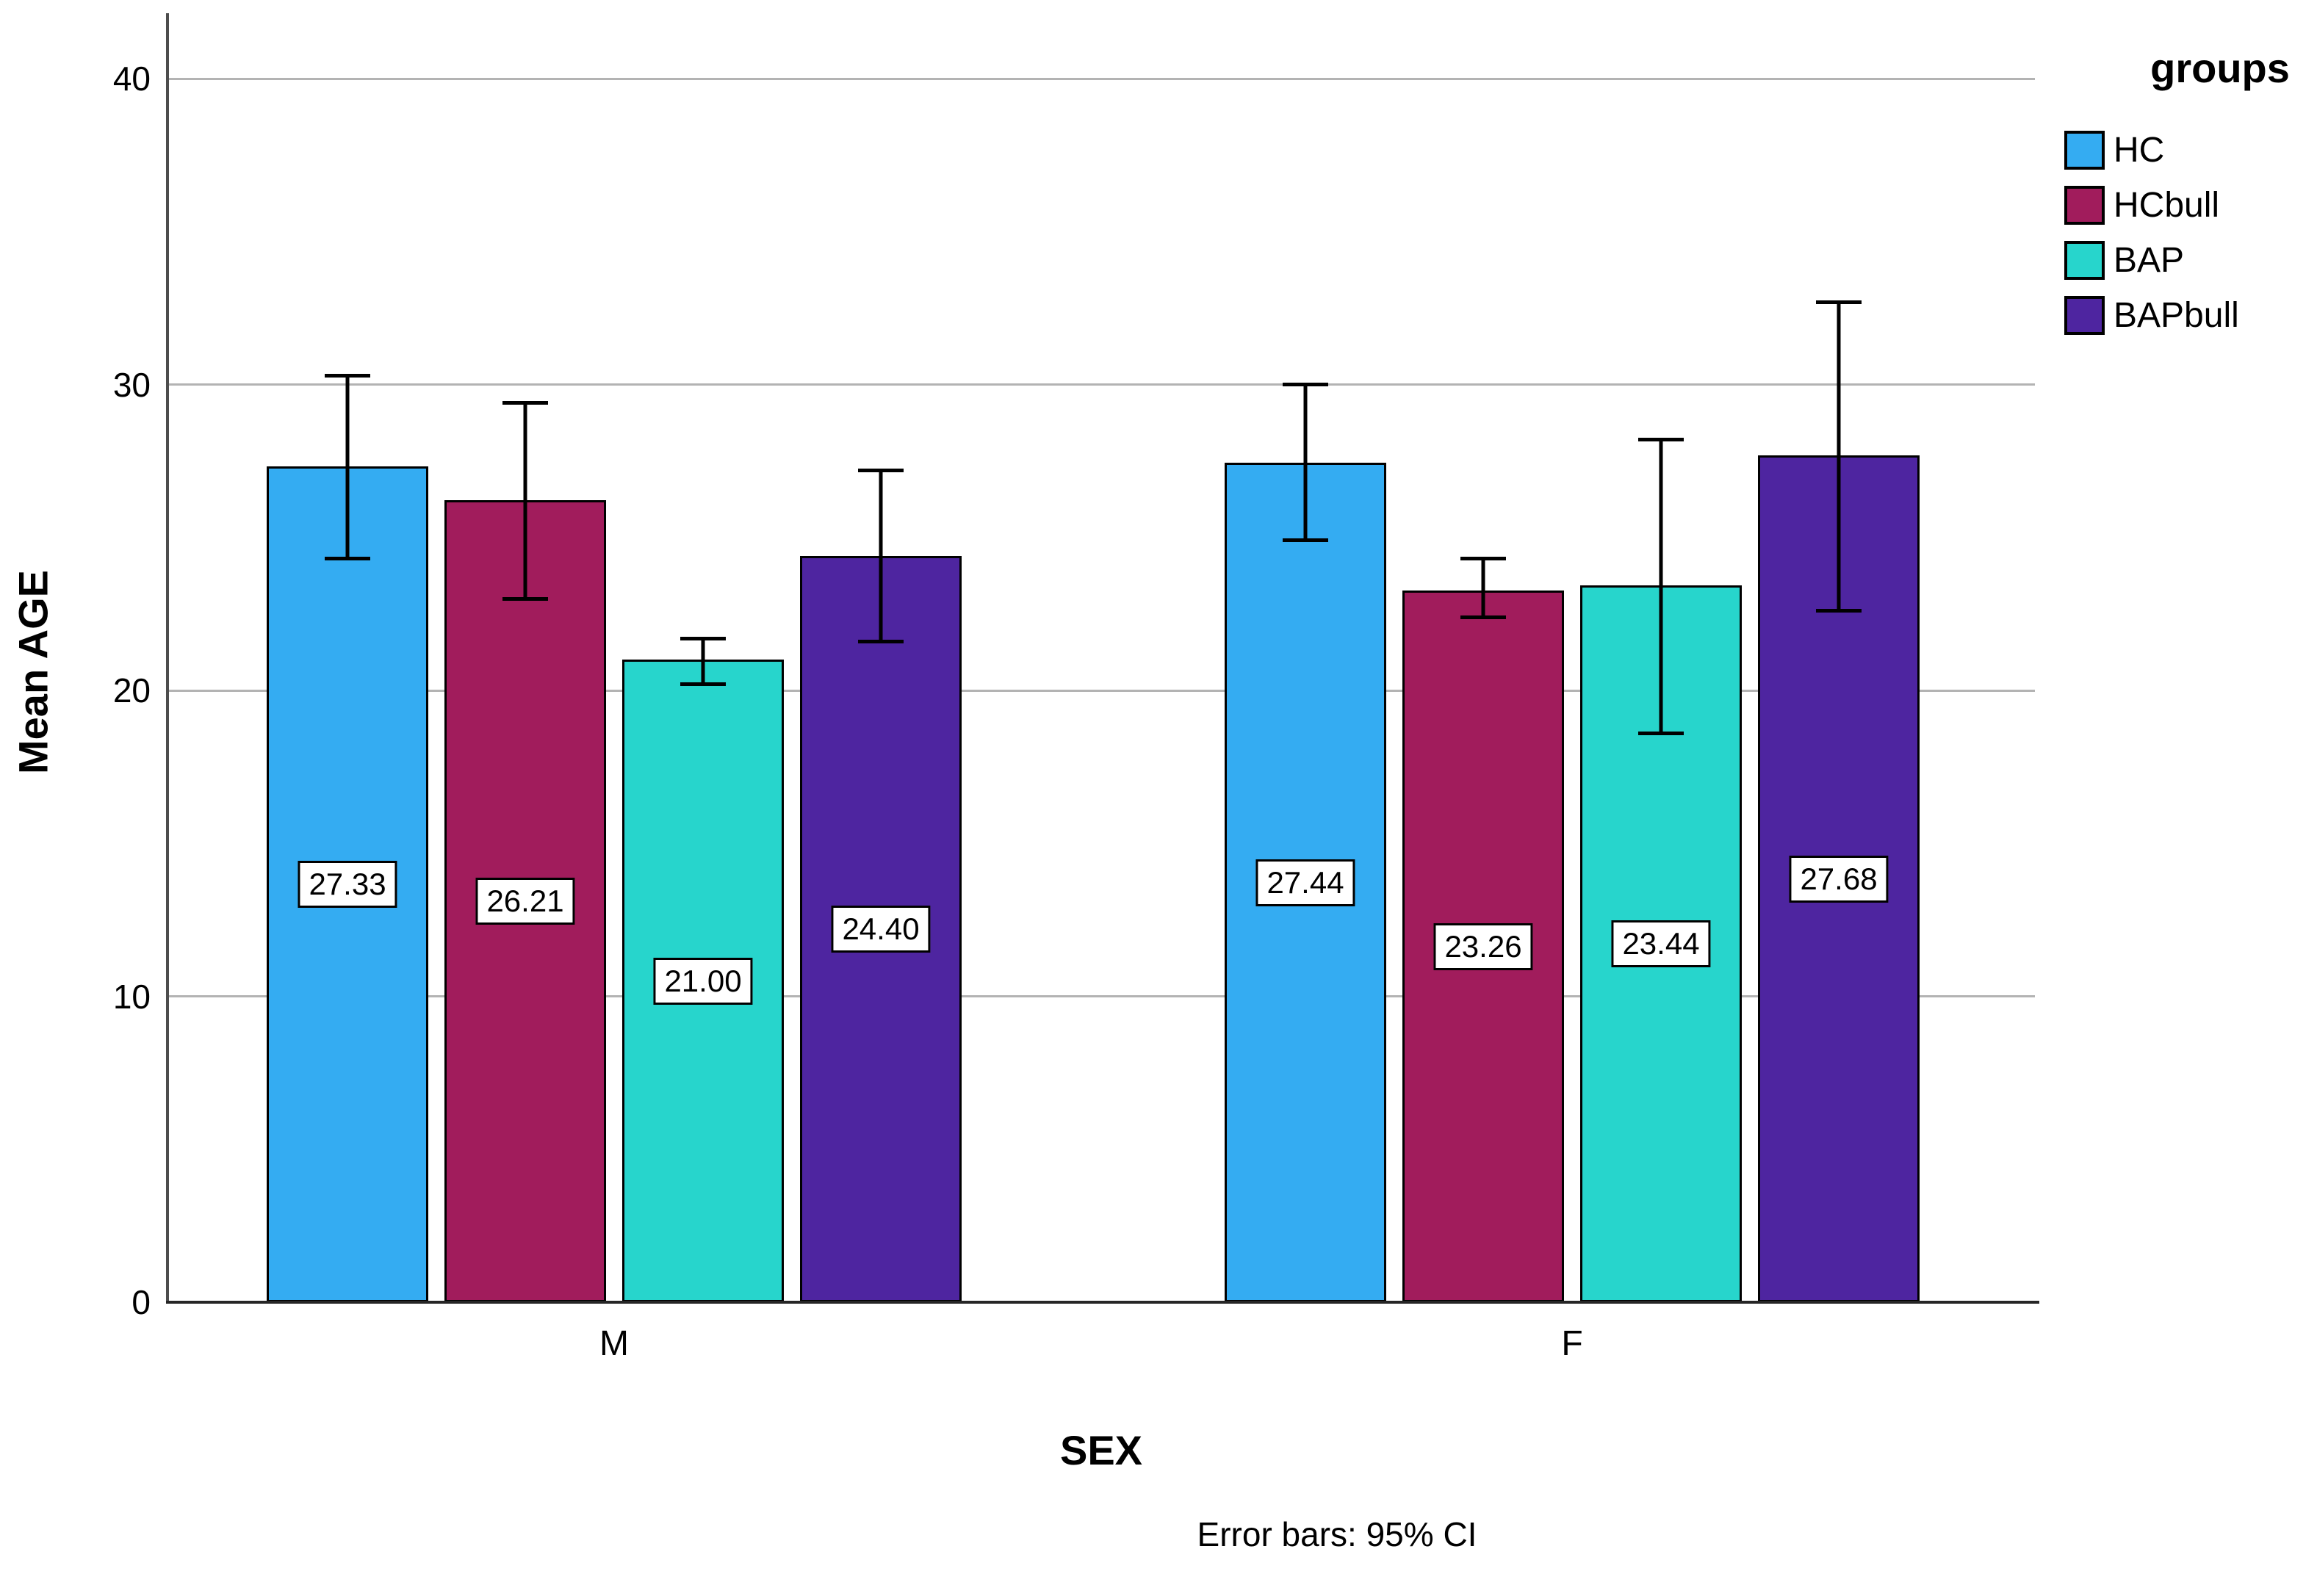  Describe the element at coordinates (131, 996) in the screenshot. I see `y-tick-label-10: 10` at that location.